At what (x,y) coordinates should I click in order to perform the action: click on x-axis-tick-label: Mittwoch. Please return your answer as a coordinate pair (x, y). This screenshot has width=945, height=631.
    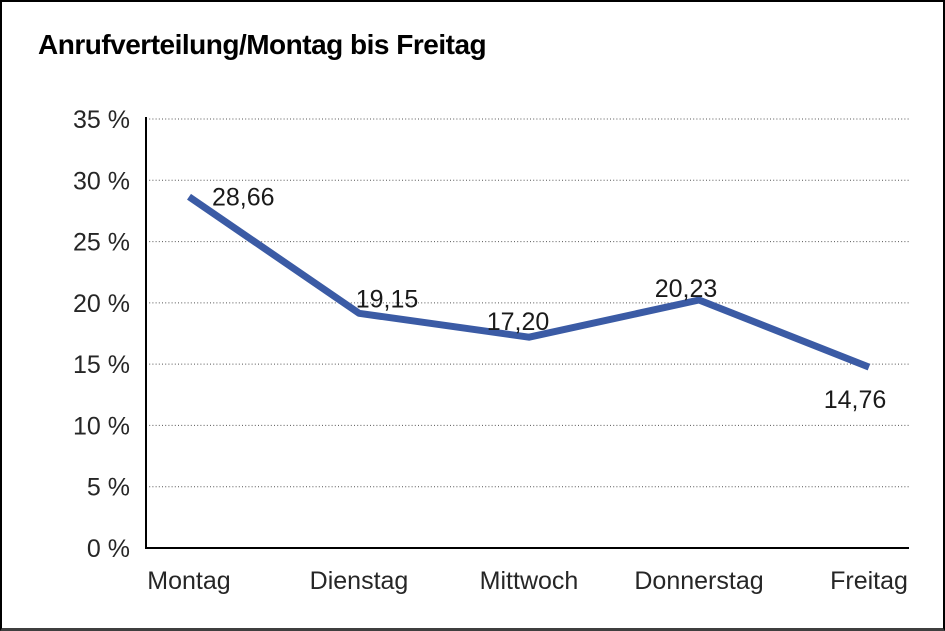
    Looking at the image, I should click on (529, 581).